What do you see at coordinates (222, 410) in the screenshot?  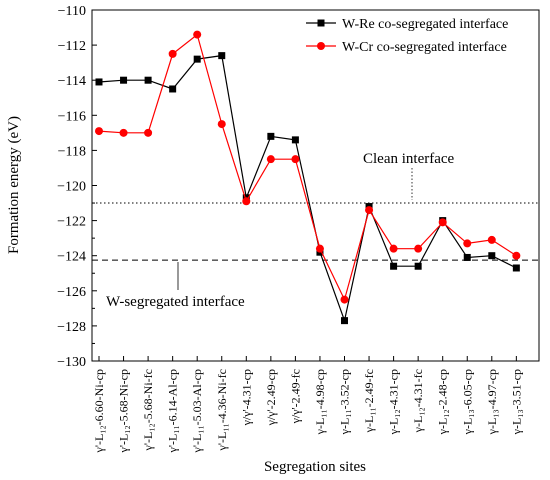 I see `x-tick-label: γ'-L₁₁-4.36-Ni-fc` at bounding box center [222, 410].